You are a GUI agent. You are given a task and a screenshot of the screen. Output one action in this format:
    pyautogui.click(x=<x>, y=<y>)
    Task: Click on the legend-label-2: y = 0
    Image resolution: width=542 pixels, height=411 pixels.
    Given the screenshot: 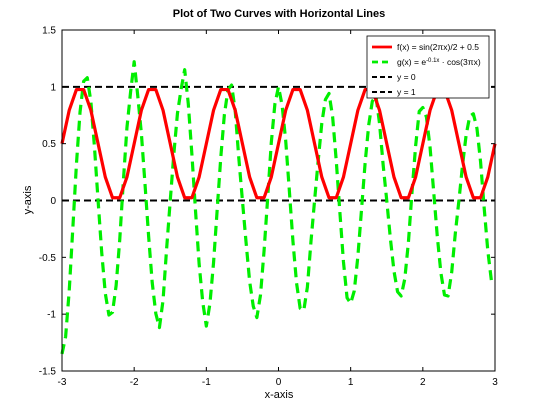 What is the action you would take?
    pyautogui.click(x=406, y=77)
    